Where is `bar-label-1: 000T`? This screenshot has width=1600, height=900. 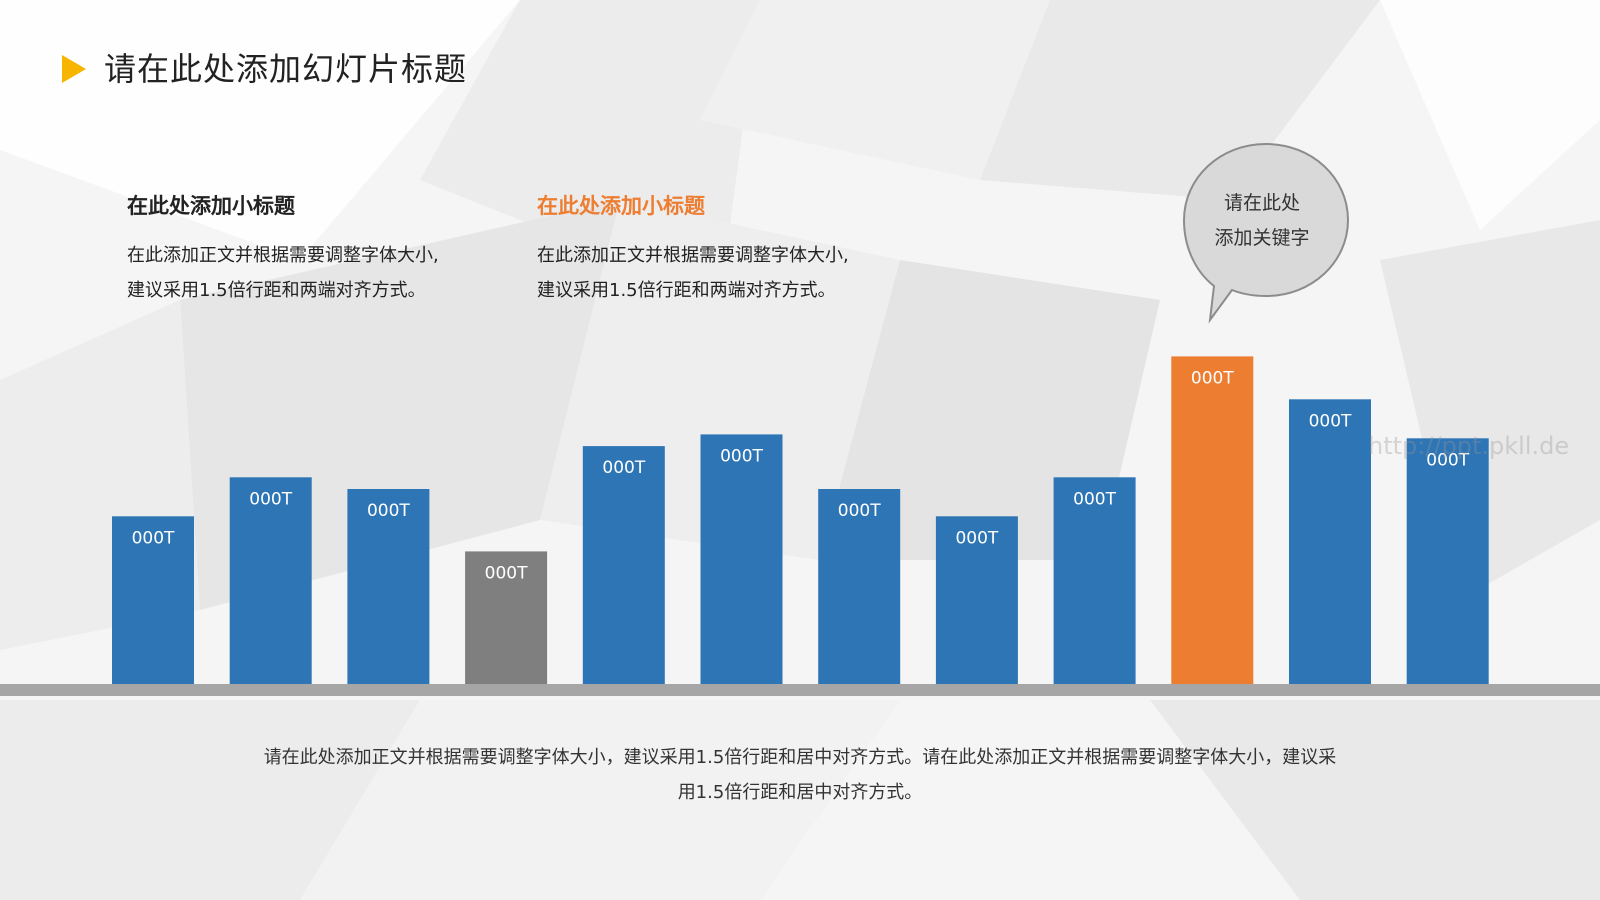
bar-label-1: 000T is located at coordinates (153, 538).